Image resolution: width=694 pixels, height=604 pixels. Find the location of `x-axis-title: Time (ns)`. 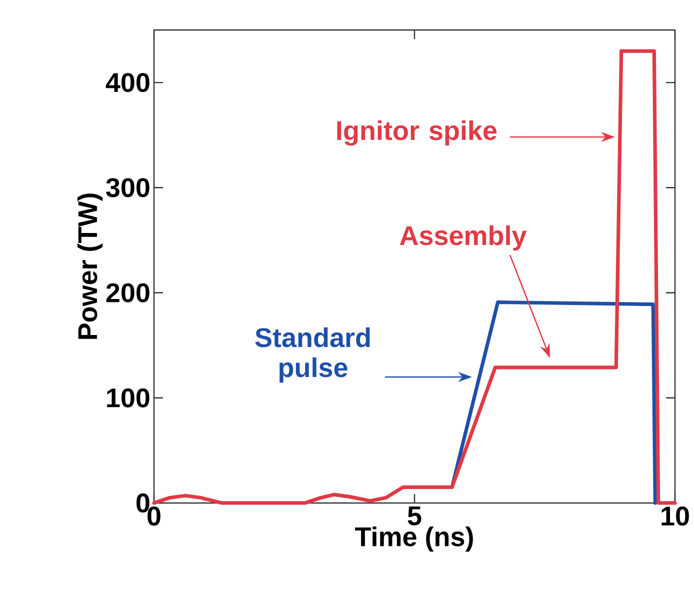

x-axis-title: Time (ns) is located at coordinates (414, 539).